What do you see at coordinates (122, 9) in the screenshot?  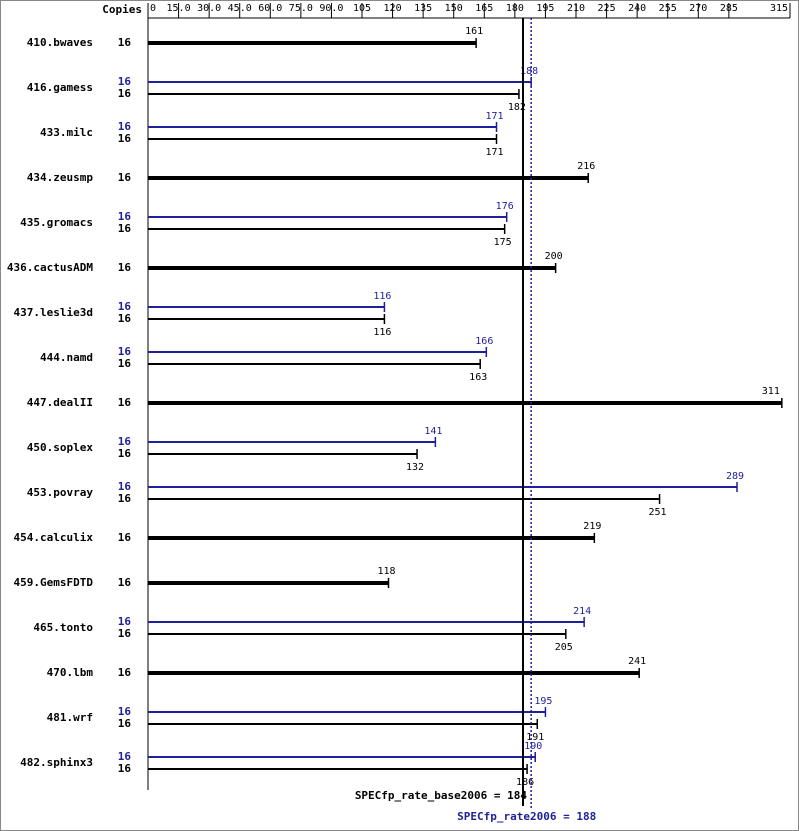 I see `copies-header: Copies` at bounding box center [122, 9].